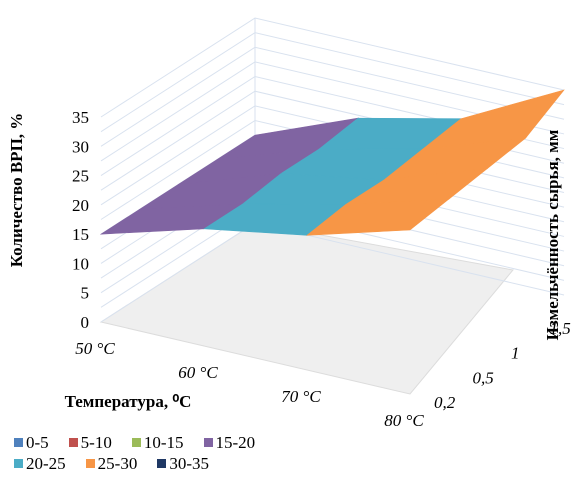 This screenshot has height=481, width=579. Describe the element at coordinates (404, 420) in the screenshot. I see `x-tick-label: 80 °C` at that location.